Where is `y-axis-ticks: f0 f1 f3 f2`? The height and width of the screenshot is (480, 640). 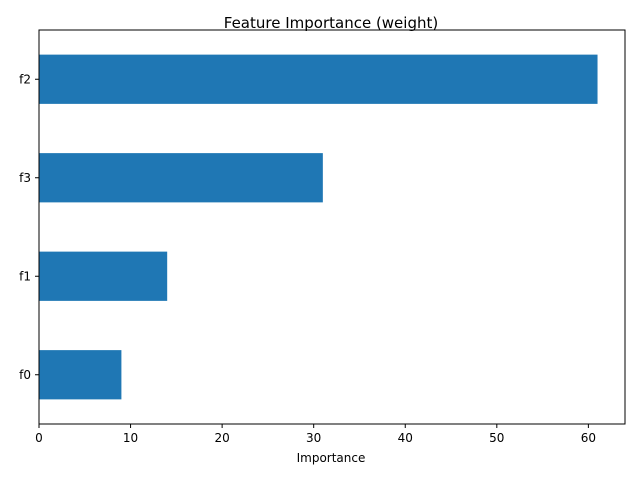 y-axis-ticks: f0 f1 f3 f2 is located at coordinates (29, 227).